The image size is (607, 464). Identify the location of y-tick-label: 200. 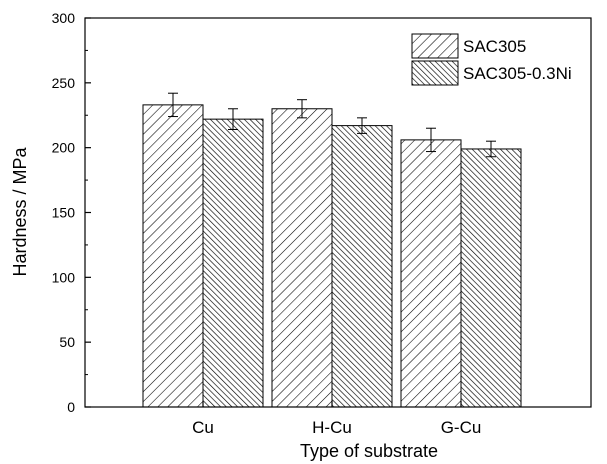
(64, 148).